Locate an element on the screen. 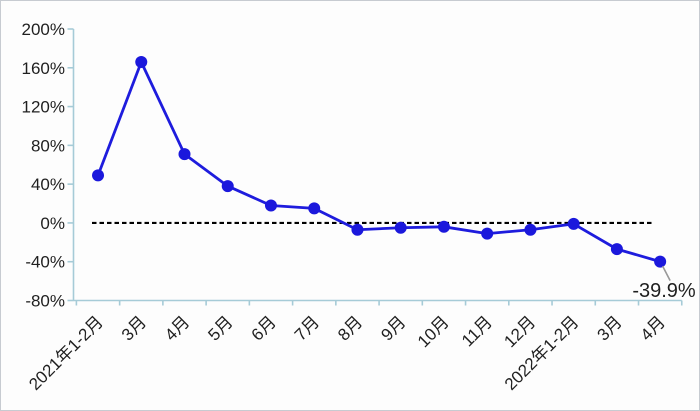 The width and height of the screenshot is (700, 411). x-axis-tick-label: 6月 is located at coordinates (264, 328).